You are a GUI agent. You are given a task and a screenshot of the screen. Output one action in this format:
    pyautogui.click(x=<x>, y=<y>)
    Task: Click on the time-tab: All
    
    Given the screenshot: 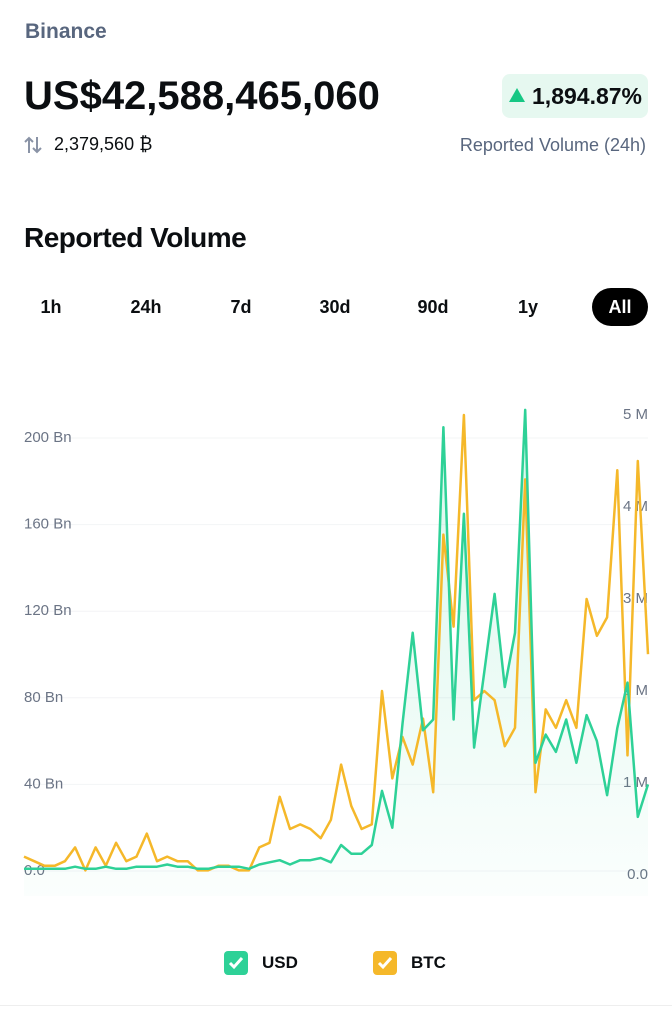 What is the action you would take?
    pyautogui.click(x=620, y=307)
    